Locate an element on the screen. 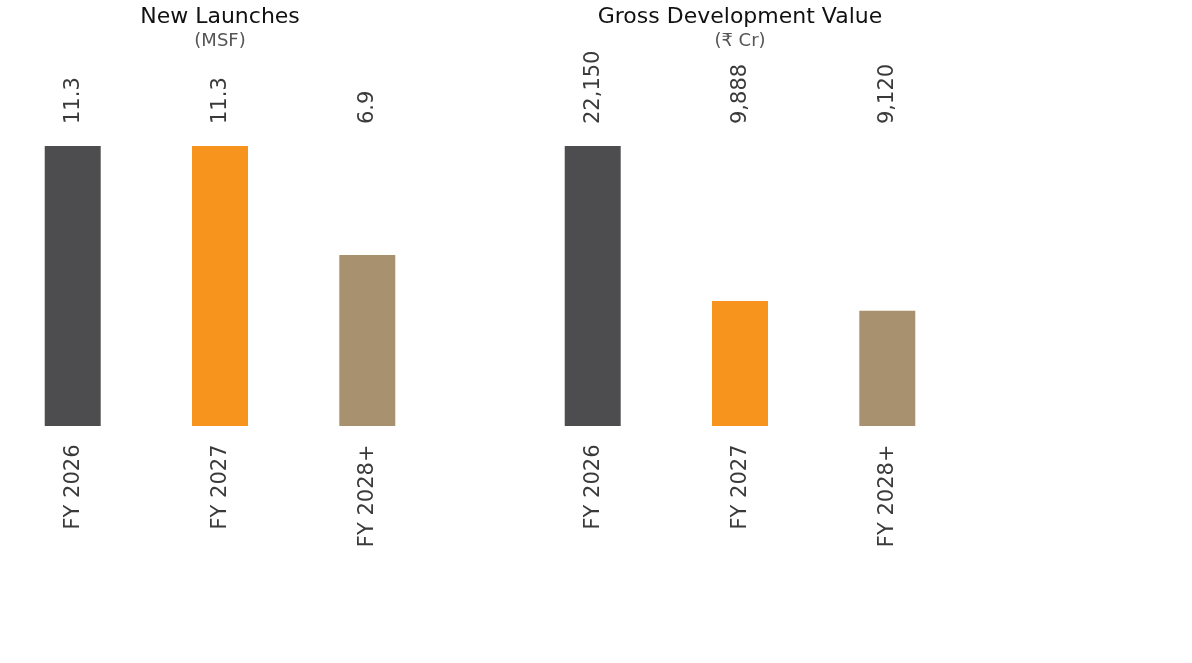 The width and height of the screenshot is (1192, 663). chart-title: New Launches is located at coordinates (220, 15).